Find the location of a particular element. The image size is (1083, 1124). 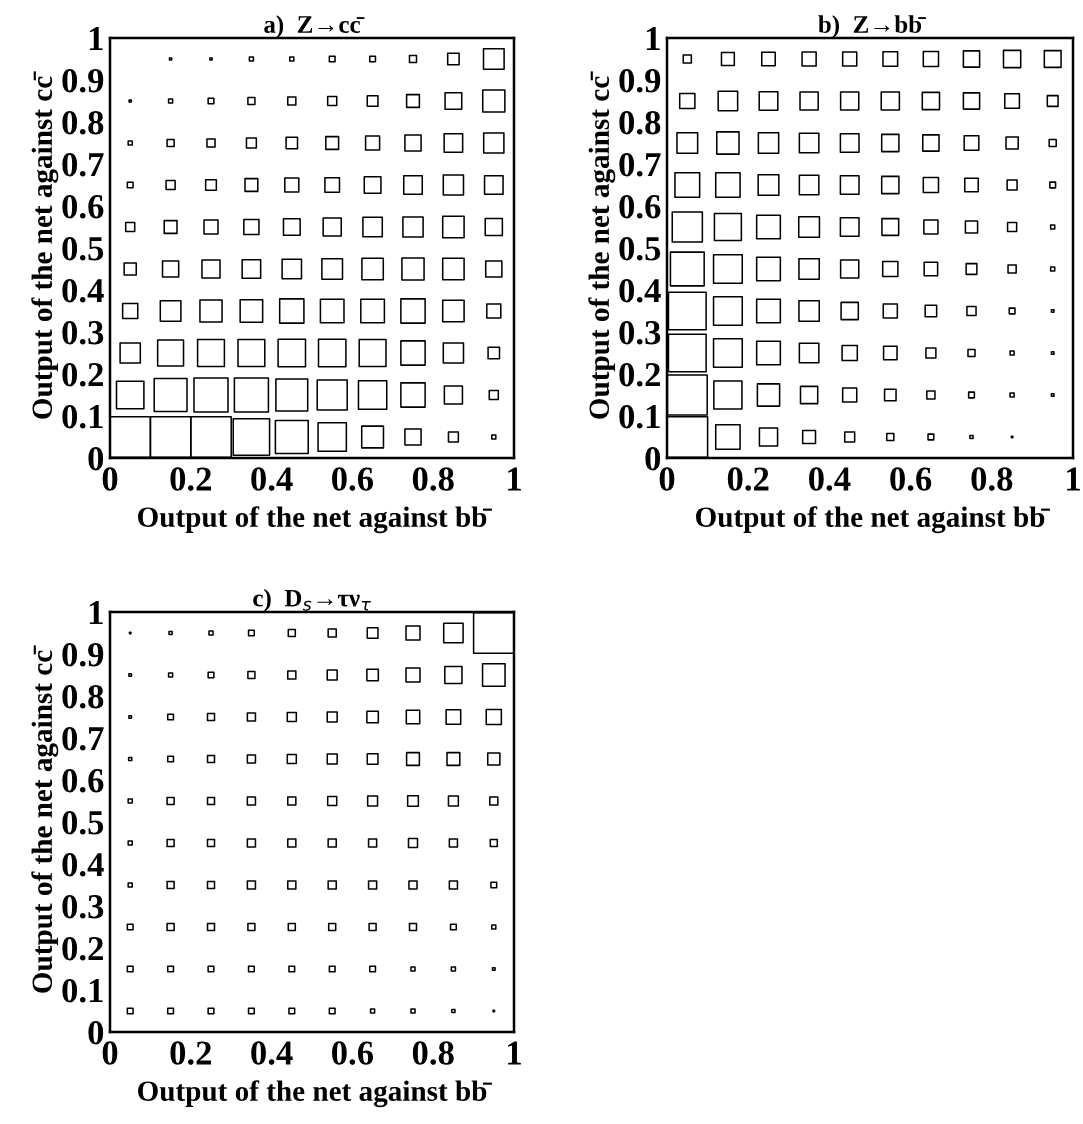

chart-title: c) D$_{s}$→τν$_{τ}$ is located at coordinates (312, 600).